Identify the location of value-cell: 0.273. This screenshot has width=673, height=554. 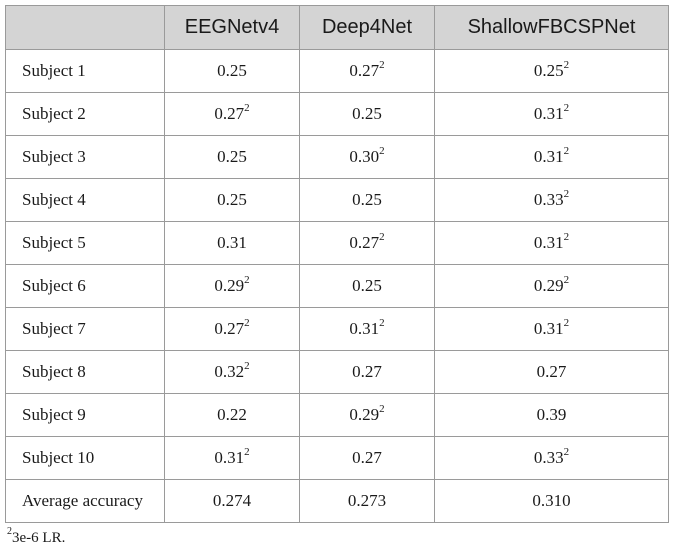
(367, 501).